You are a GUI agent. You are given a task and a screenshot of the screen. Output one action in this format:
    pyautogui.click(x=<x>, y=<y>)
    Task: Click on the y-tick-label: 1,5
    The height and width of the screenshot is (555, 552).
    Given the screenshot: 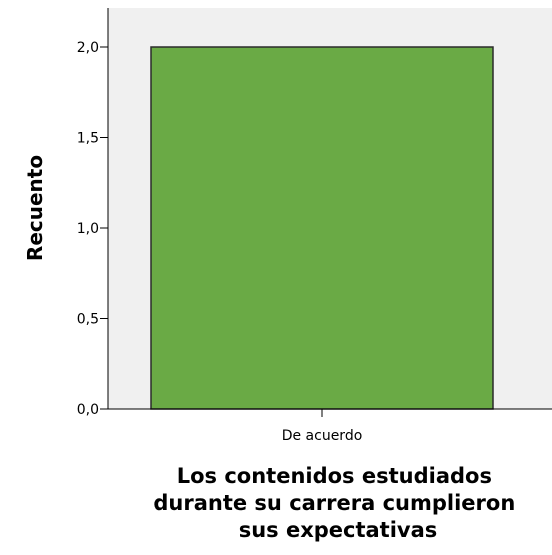 What is the action you would take?
    pyautogui.click(x=88, y=139)
    